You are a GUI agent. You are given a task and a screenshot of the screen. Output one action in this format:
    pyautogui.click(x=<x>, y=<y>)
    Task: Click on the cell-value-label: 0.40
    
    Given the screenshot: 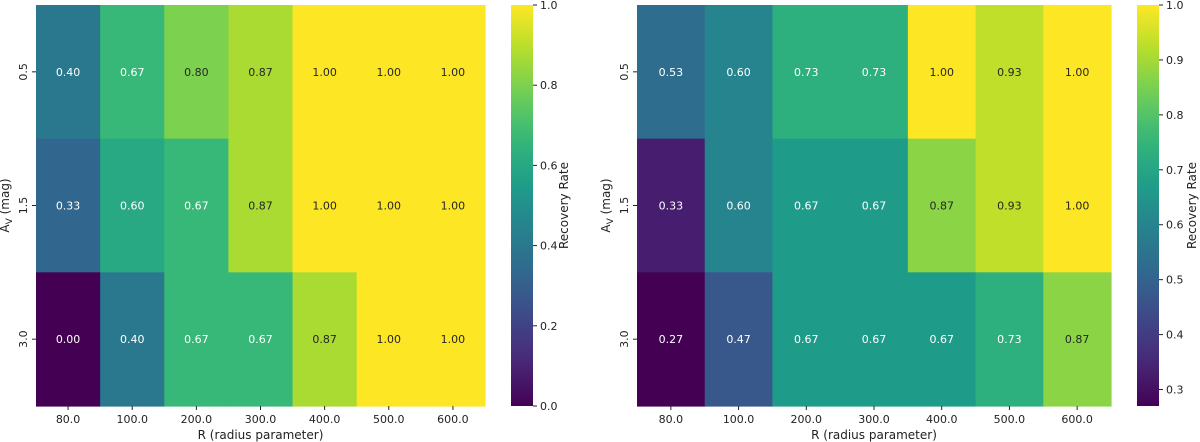 What is the action you would take?
    pyautogui.click(x=132, y=339)
    